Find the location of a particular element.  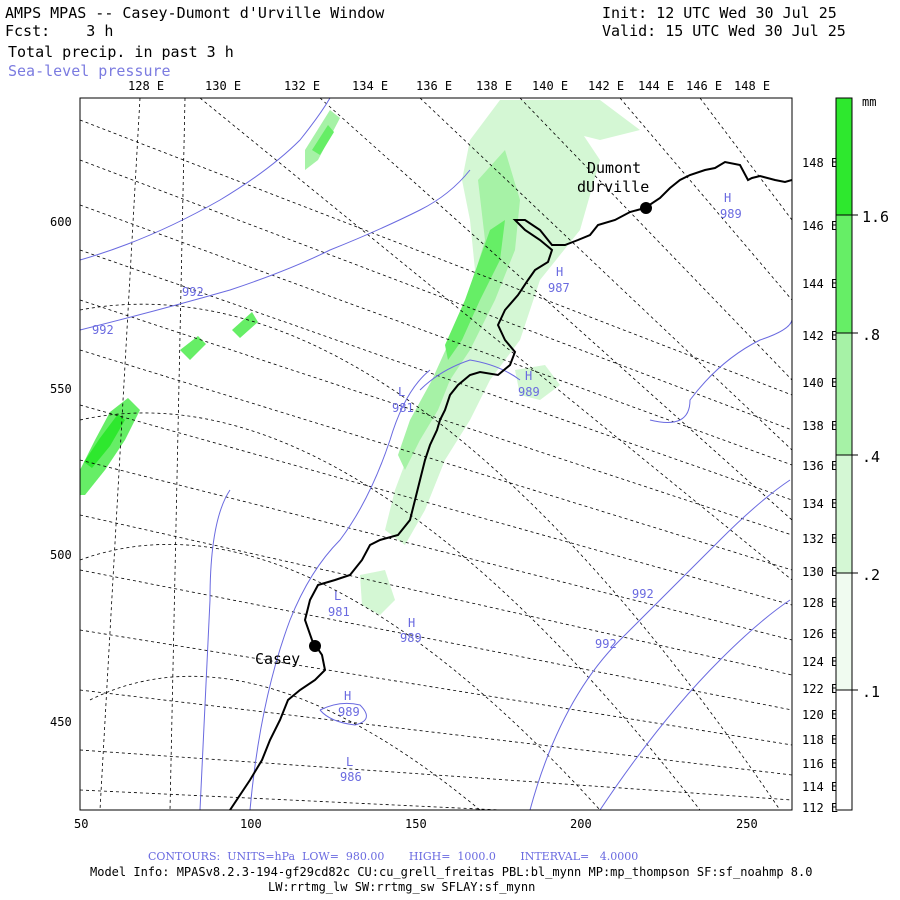

dumont-label-line2: dUrville is located at coordinates (613, 187).